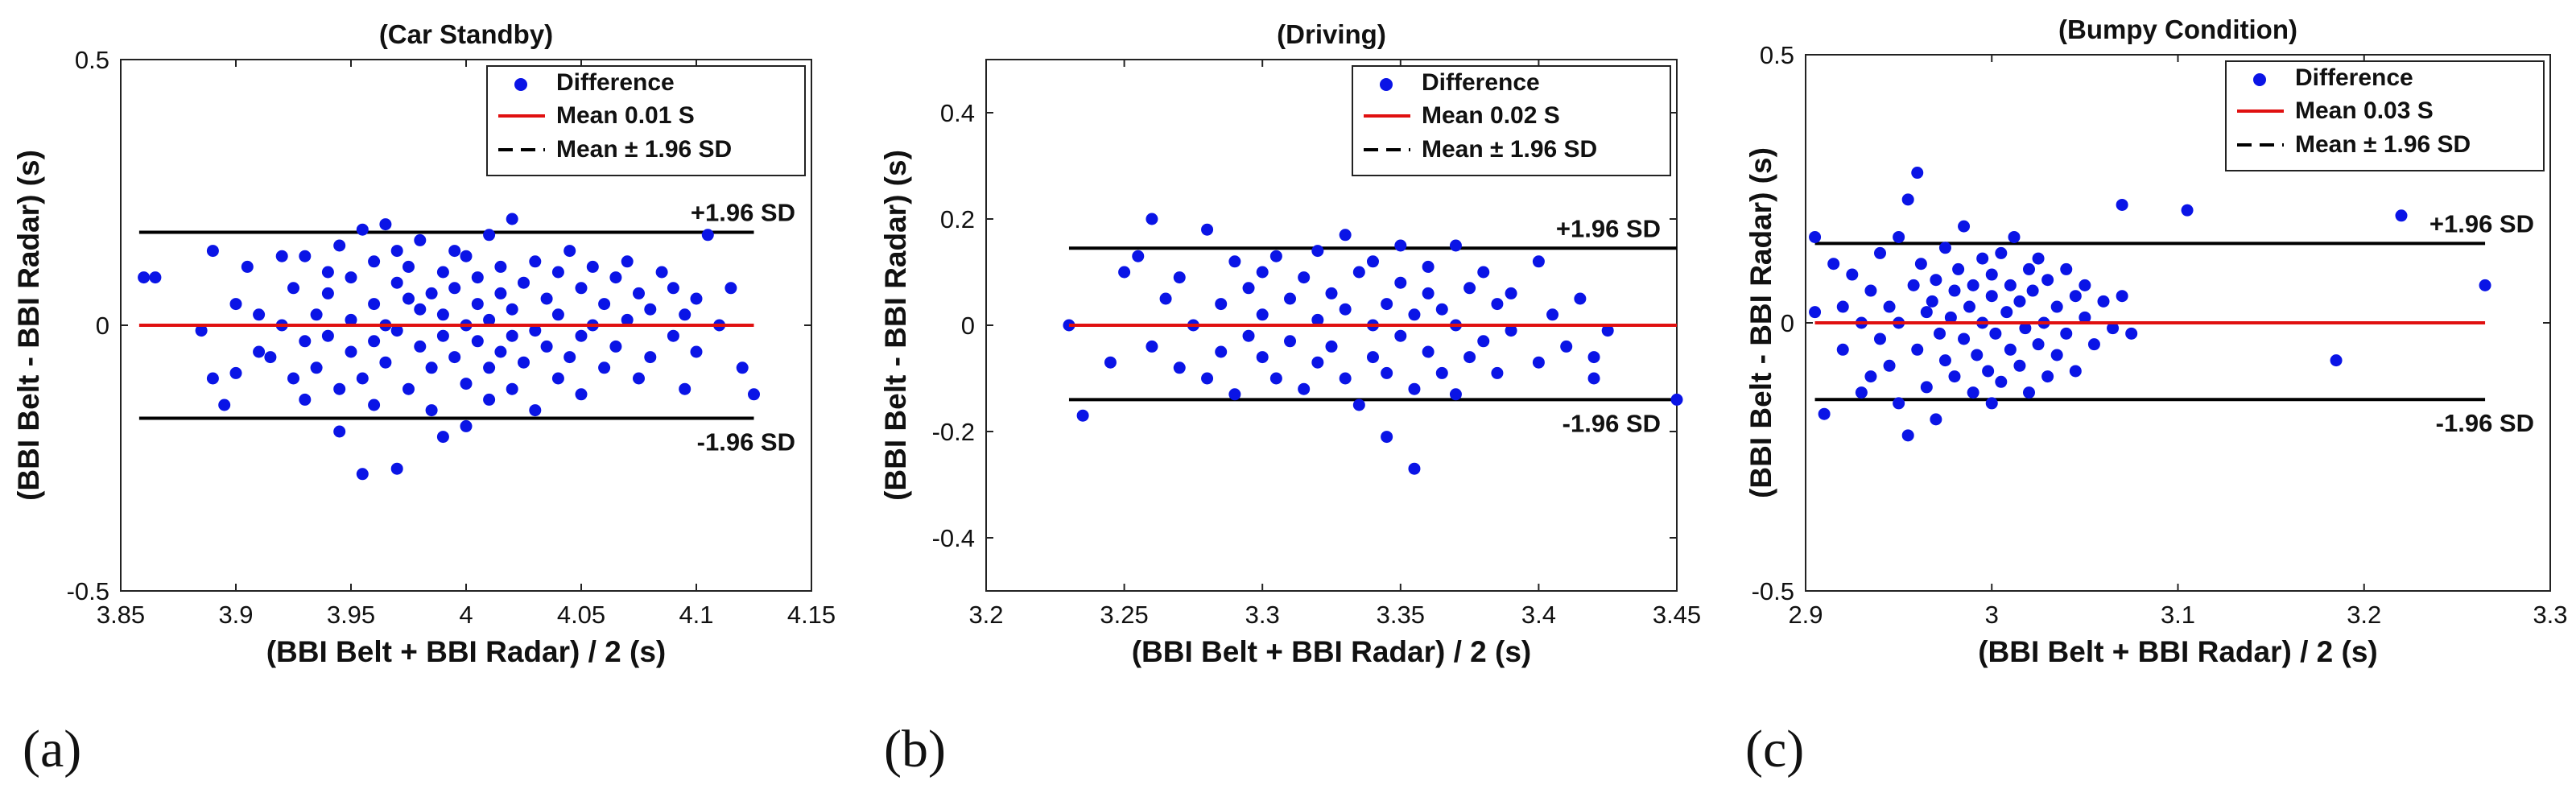 The height and width of the screenshot is (793, 2576). What do you see at coordinates (746, 442) in the screenshot?
I see `lower-limit-label: -1.96 SD` at bounding box center [746, 442].